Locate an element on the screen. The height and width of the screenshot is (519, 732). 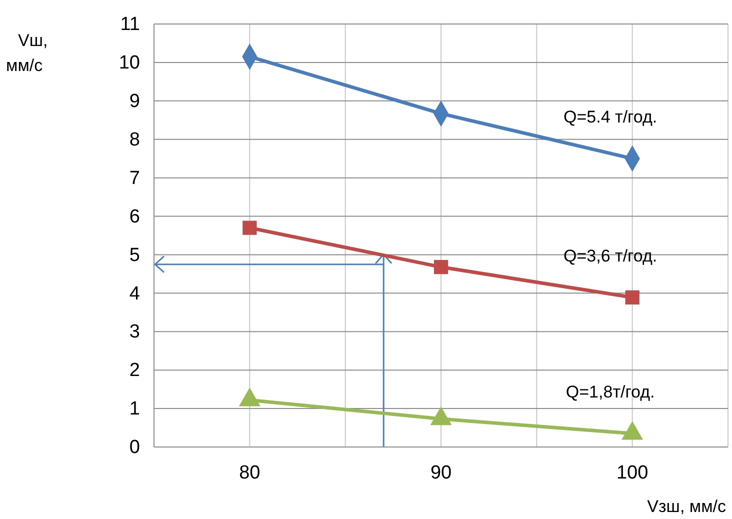
y-tick-label: 5 is located at coordinates (134, 255).